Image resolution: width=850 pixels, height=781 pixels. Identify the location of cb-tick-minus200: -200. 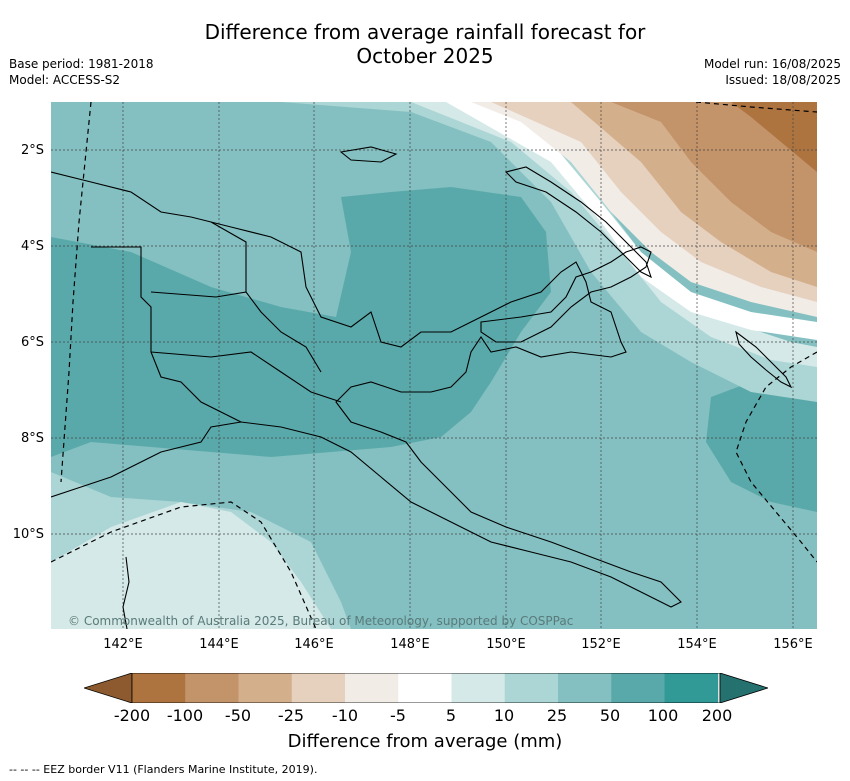
(132, 715).